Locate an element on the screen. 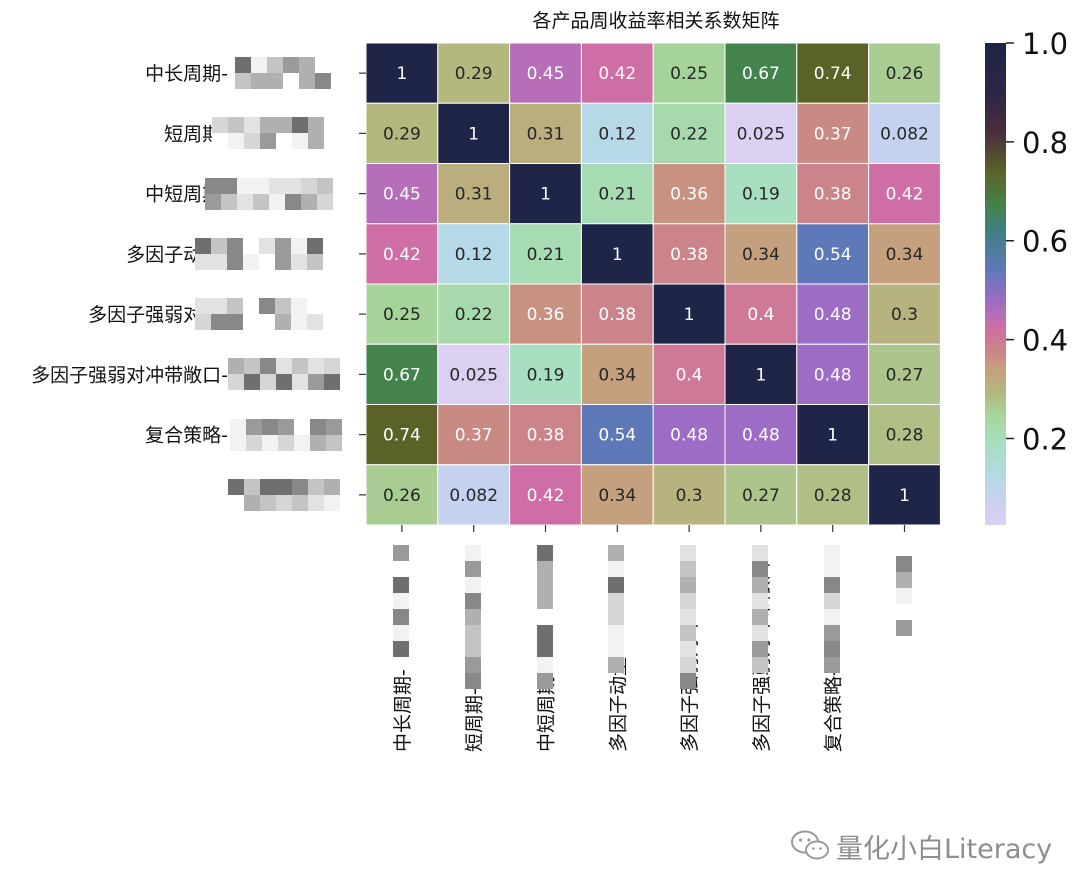 The image size is (1080, 896). cell-value-4-6: 0.48 is located at coordinates (833, 315).